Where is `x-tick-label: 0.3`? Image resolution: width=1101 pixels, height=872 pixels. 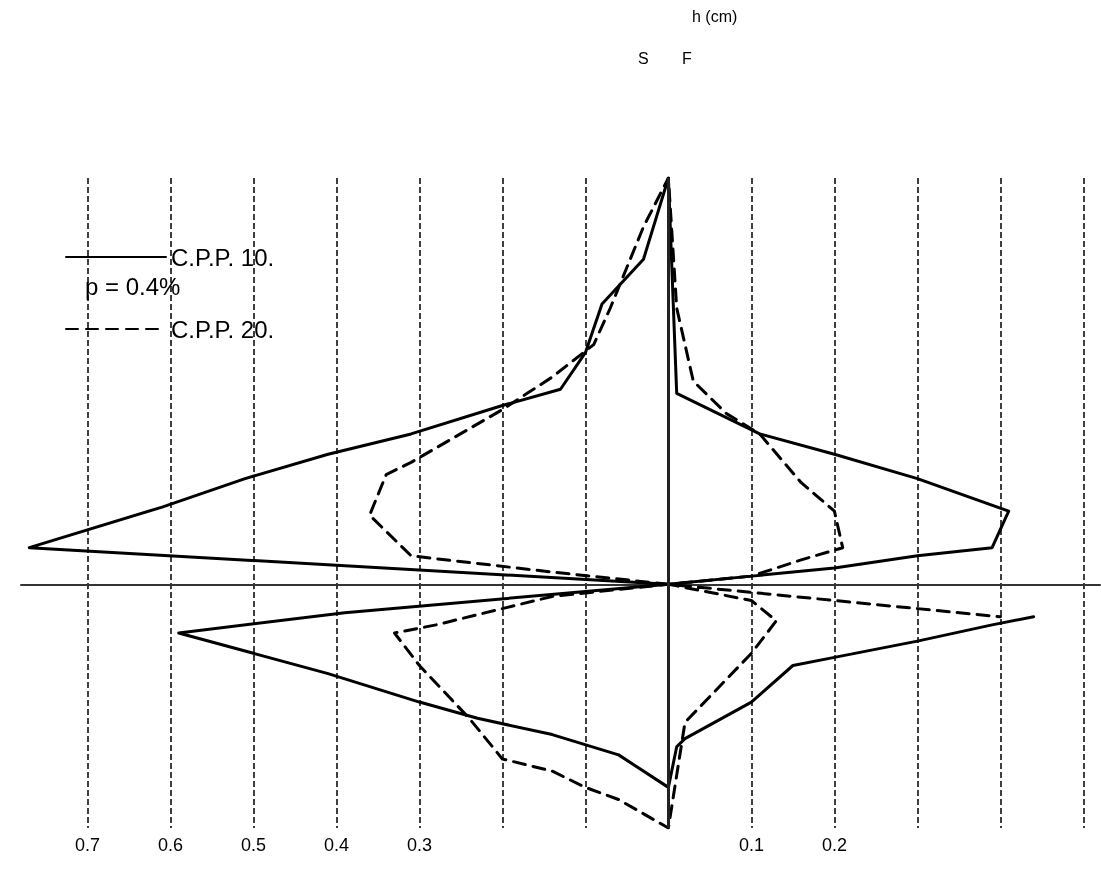 x-tick-label: 0.3 is located at coordinates (419, 845).